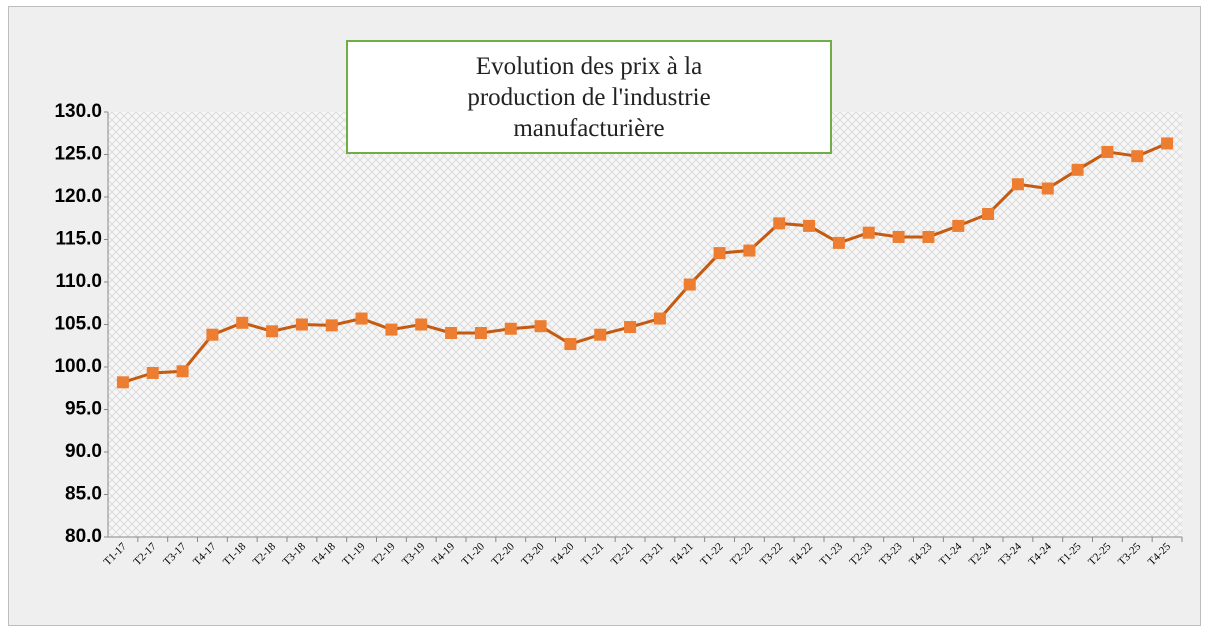 The image size is (1209, 632). What do you see at coordinates (354, 554) in the screenshot?
I see `x-tick-label: T1-19` at bounding box center [354, 554].